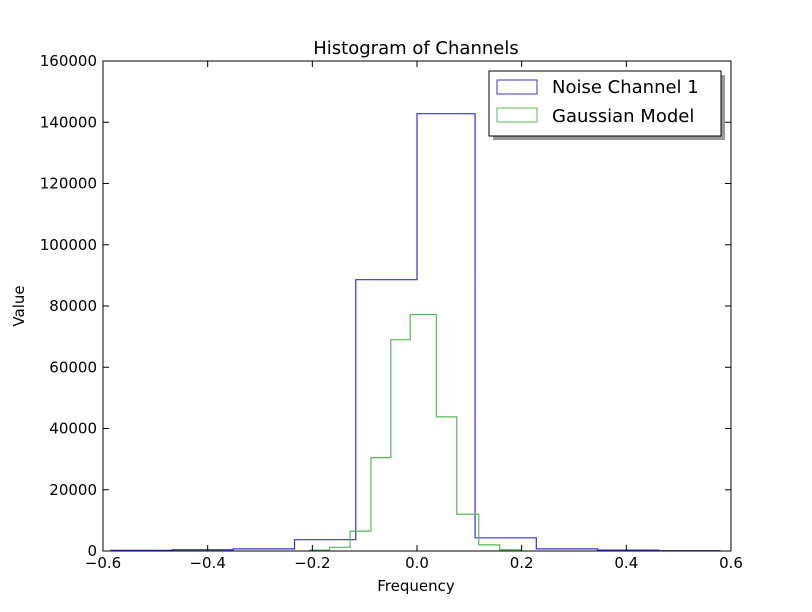  I want to click on legend-label-gaussian-model: Gaussian Model, so click(623, 116).